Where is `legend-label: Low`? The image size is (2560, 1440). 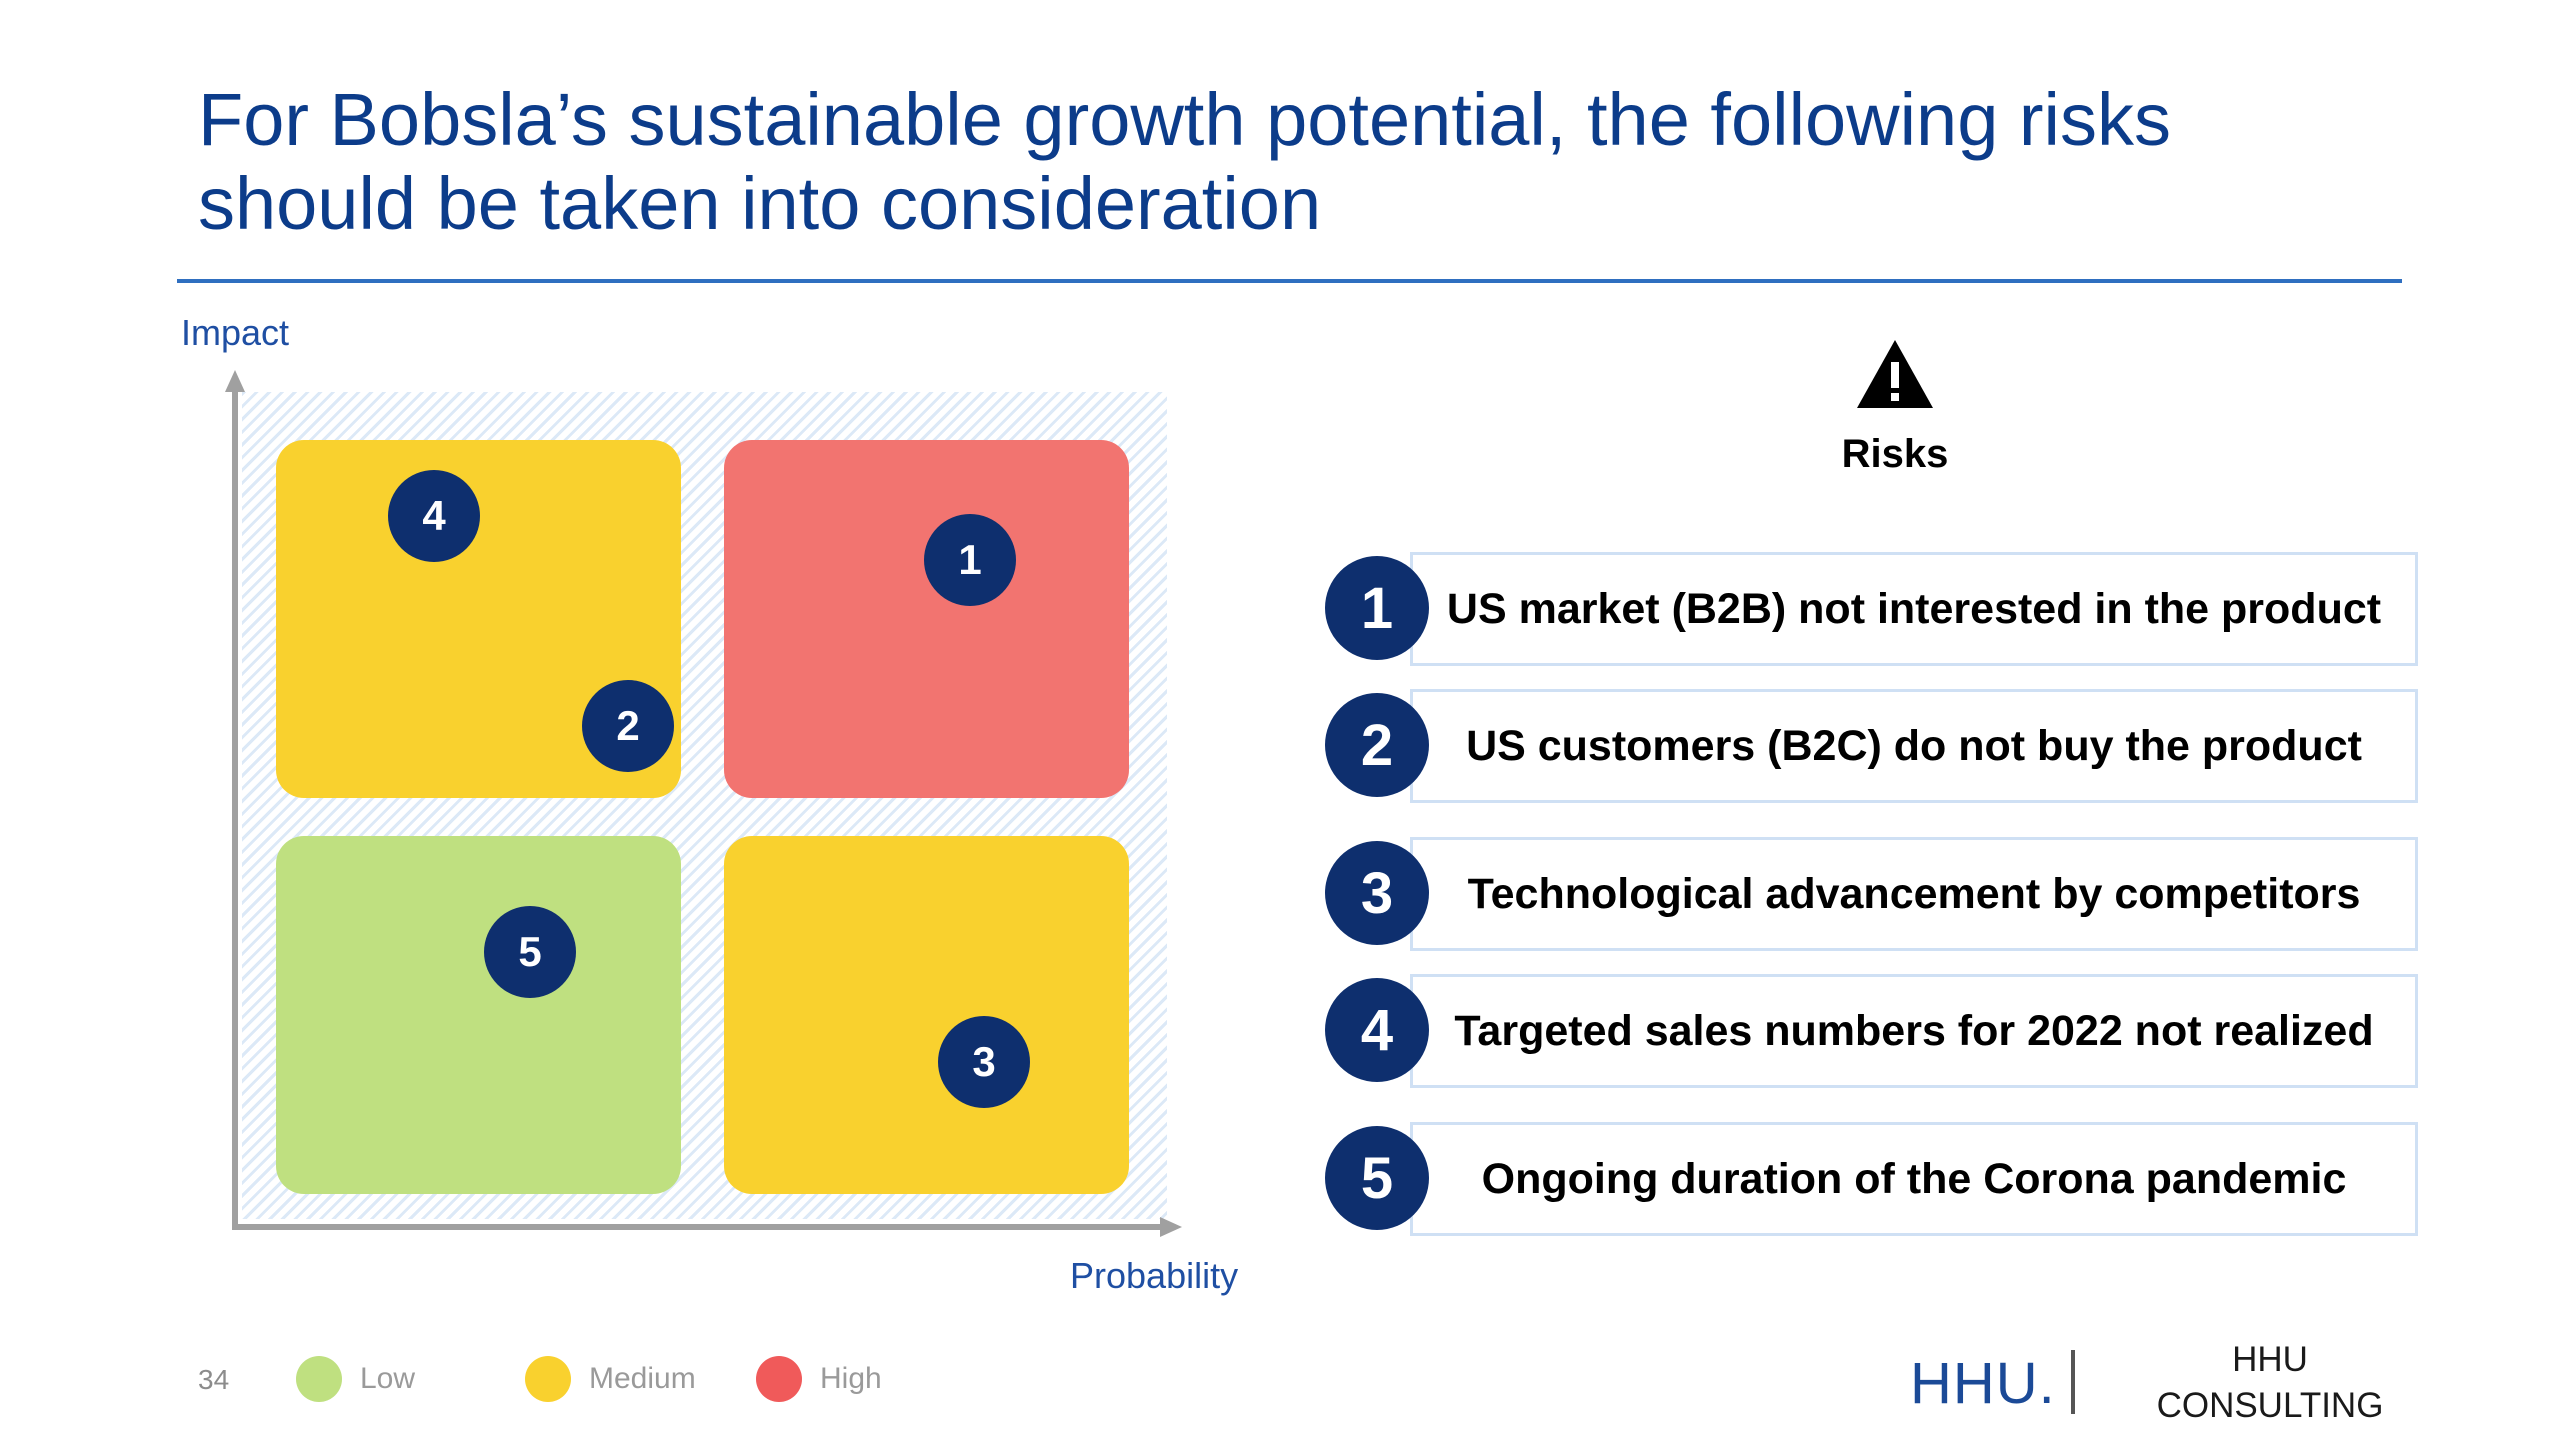 legend-label: Low is located at coordinates (388, 1378).